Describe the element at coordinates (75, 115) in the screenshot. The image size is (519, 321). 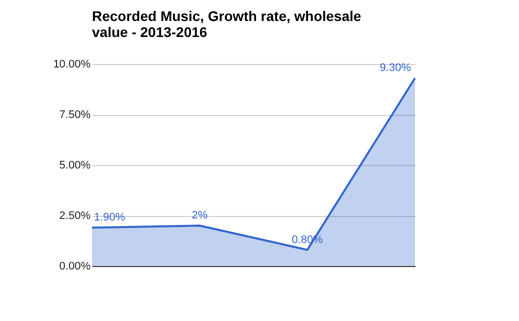
I see `y-tick-label: 7.50%` at that location.